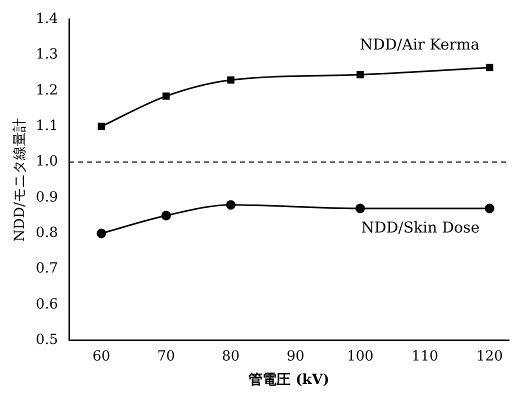  Describe the element at coordinates (295, 356) in the screenshot. I see `x-tick-label: 90` at that location.